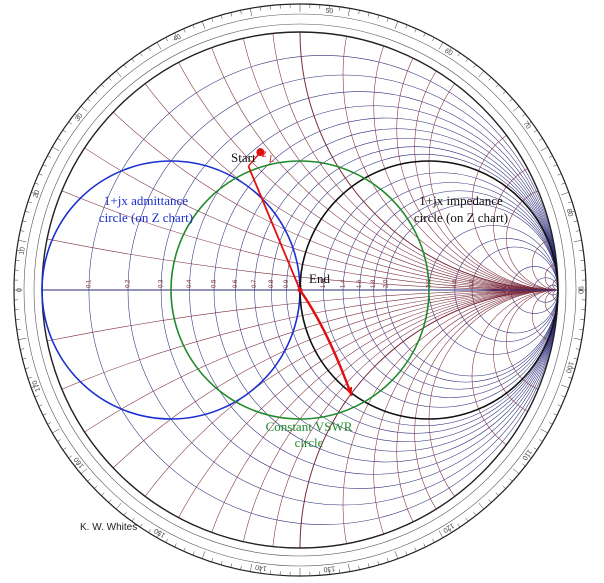  What do you see at coordinates (309, 426) in the screenshot?
I see `vswr-label-line1: Constant VSWR` at bounding box center [309, 426].